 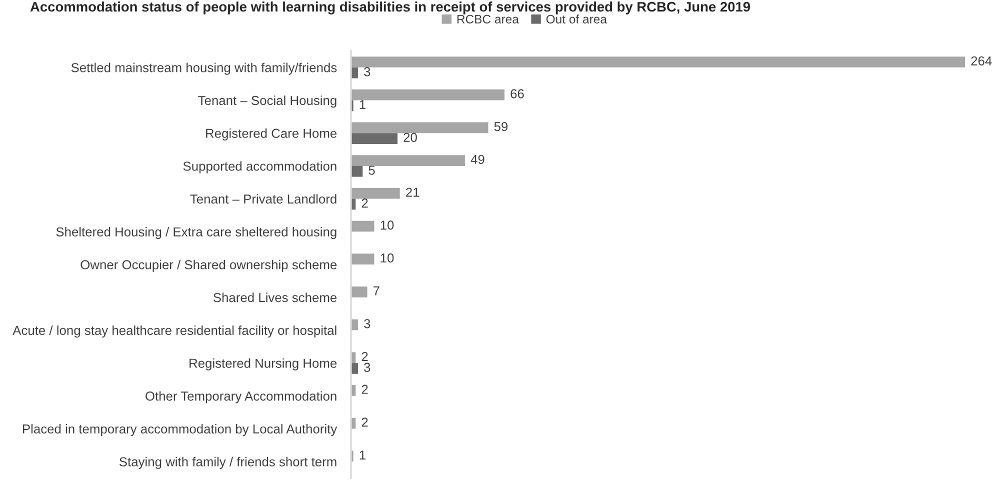 I want to click on y-tick-label: Owner Occupier / Shared ownership scheme, so click(x=208, y=266).